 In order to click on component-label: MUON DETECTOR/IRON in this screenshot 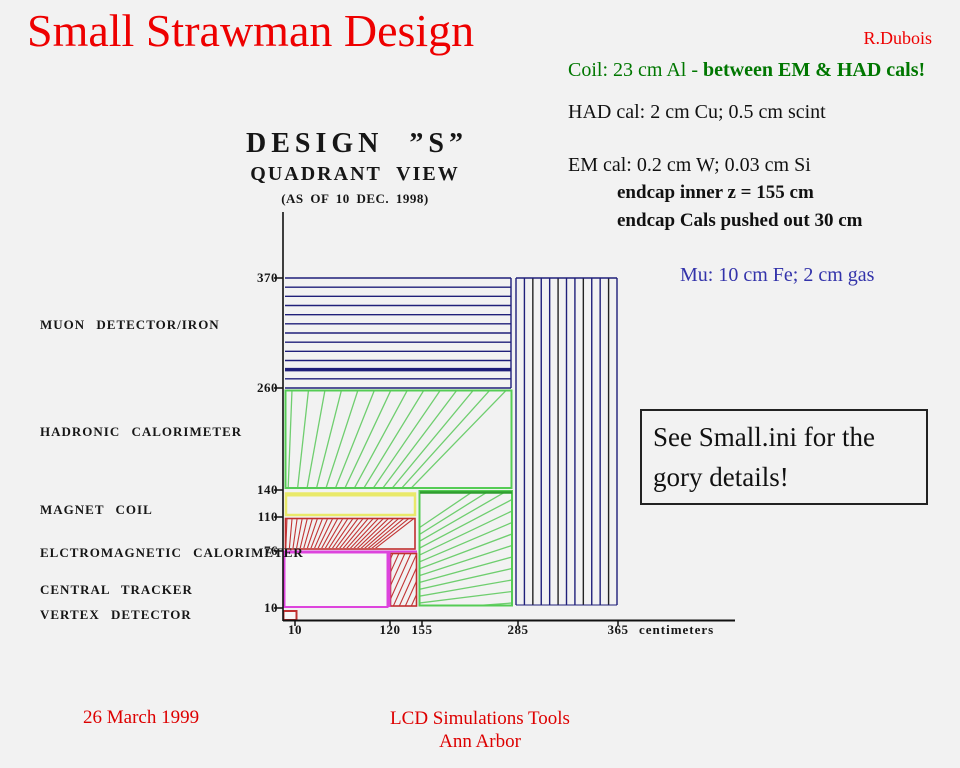, I will do `click(130, 324)`.